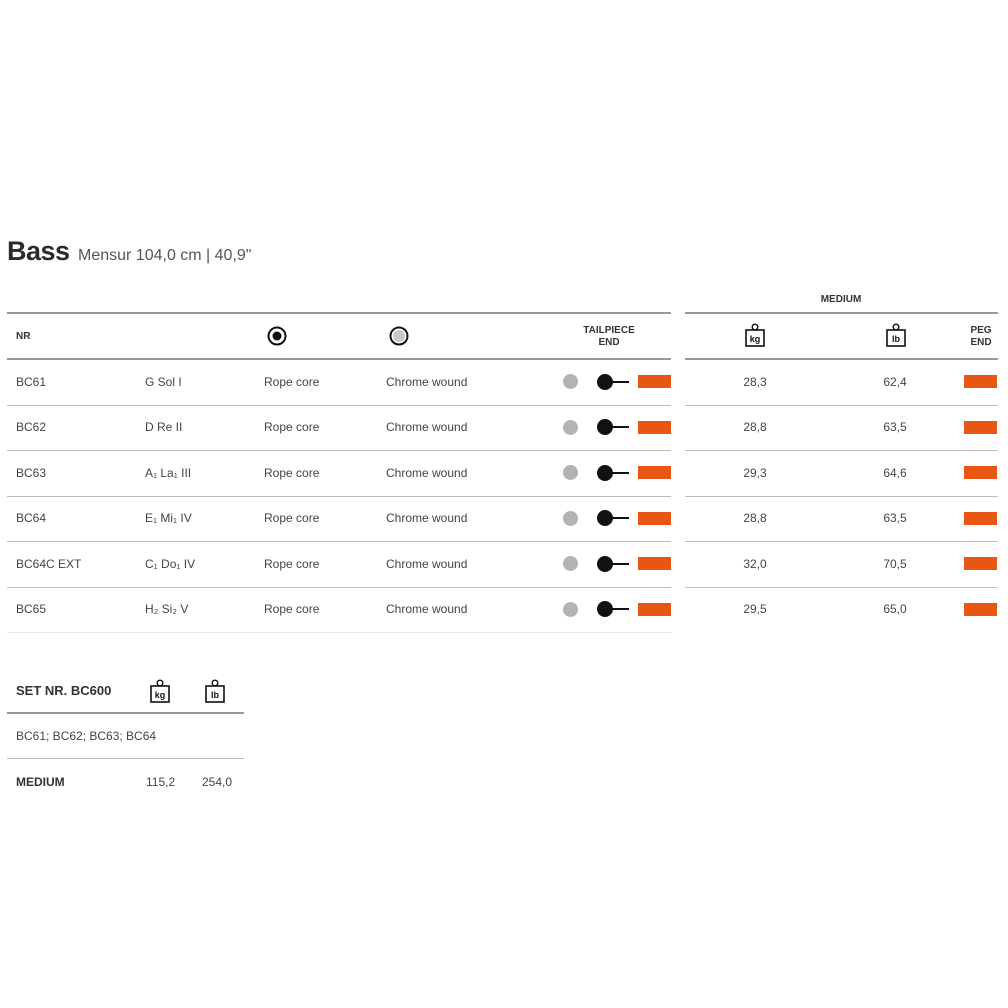  I want to click on peg-label-line2: END, so click(981, 342).